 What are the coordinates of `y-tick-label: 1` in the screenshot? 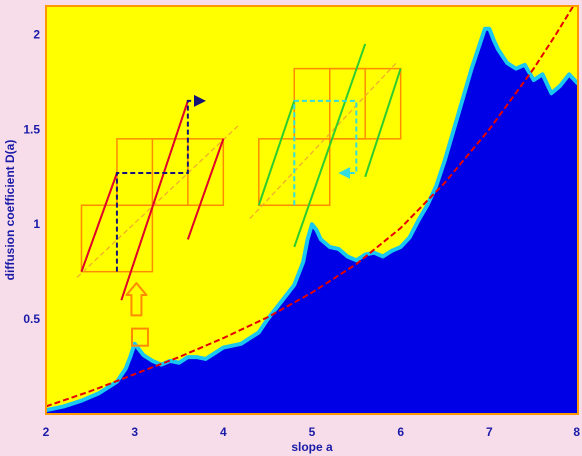 It's located at (36, 224).